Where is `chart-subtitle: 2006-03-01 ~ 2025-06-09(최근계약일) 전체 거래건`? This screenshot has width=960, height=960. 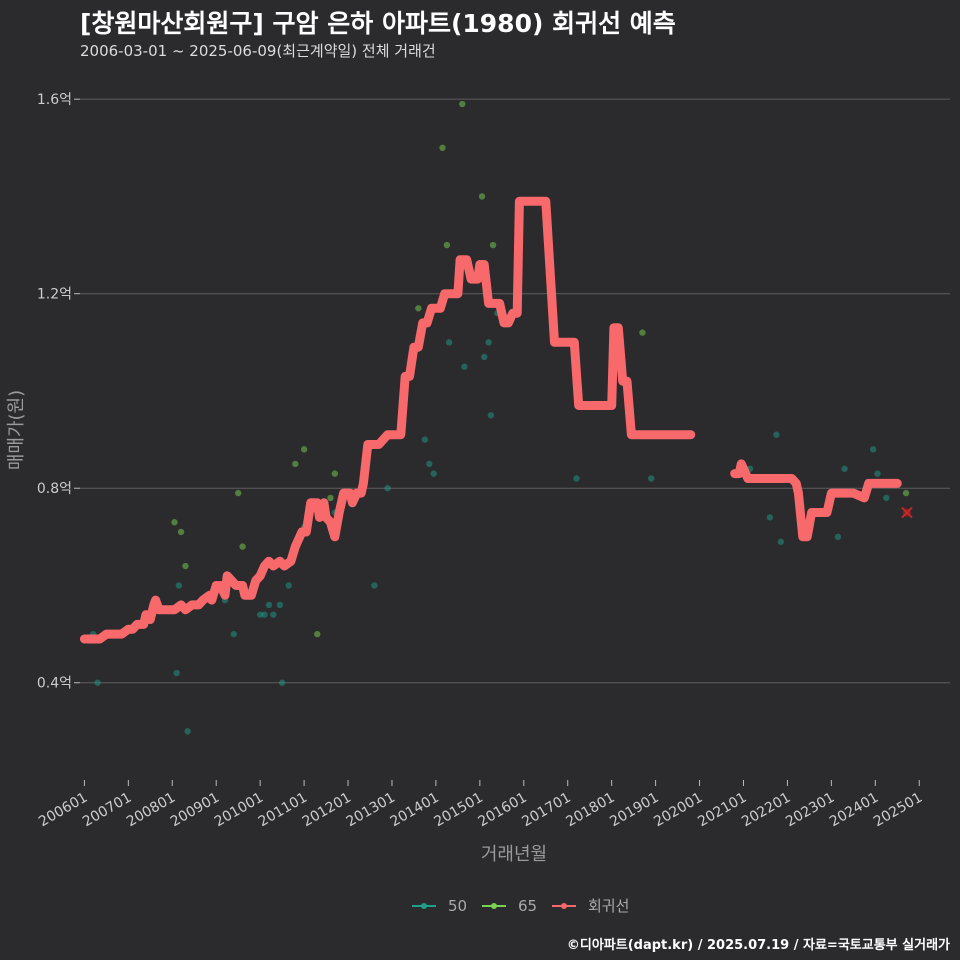
chart-subtitle: 2006-03-01 ~ 2025-06-09(최근계약일) 전체 거래건 is located at coordinates (258, 51).